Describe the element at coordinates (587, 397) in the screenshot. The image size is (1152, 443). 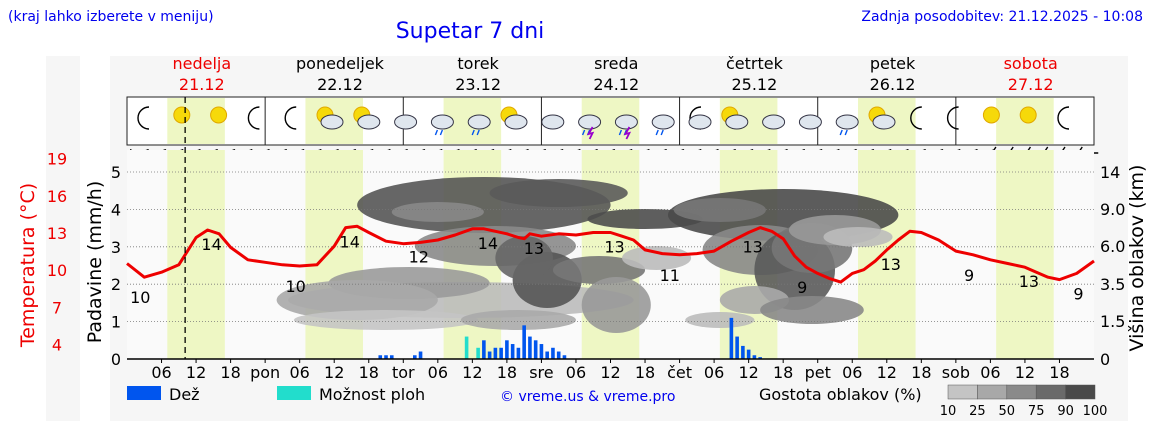
I see `credit-link: © vreme.us & vreme.pro` at that location.